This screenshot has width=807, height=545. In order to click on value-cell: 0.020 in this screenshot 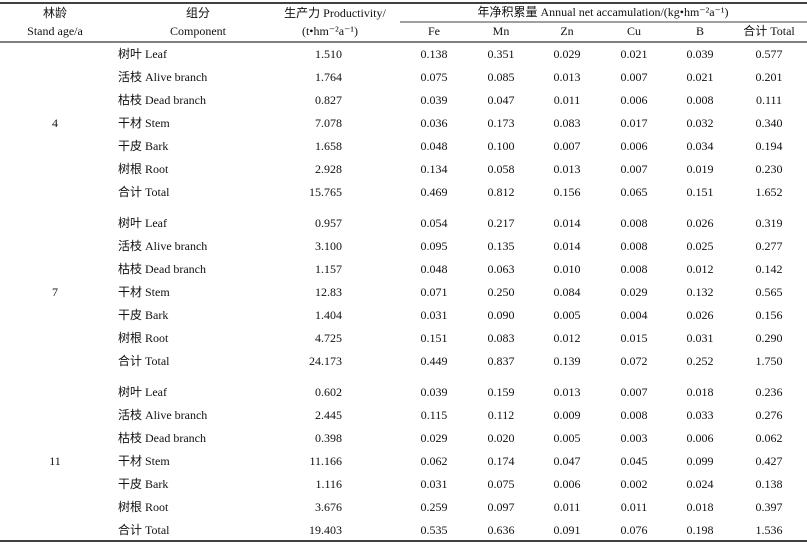, I will do `click(501, 438)`.